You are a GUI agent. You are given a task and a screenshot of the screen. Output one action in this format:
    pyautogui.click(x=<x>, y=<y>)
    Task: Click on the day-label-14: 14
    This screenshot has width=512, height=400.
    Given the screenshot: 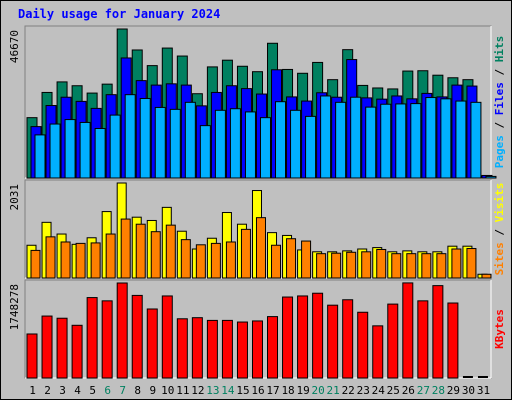 What is the action you would take?
    pyautogui.click(x=228, y=390)
    